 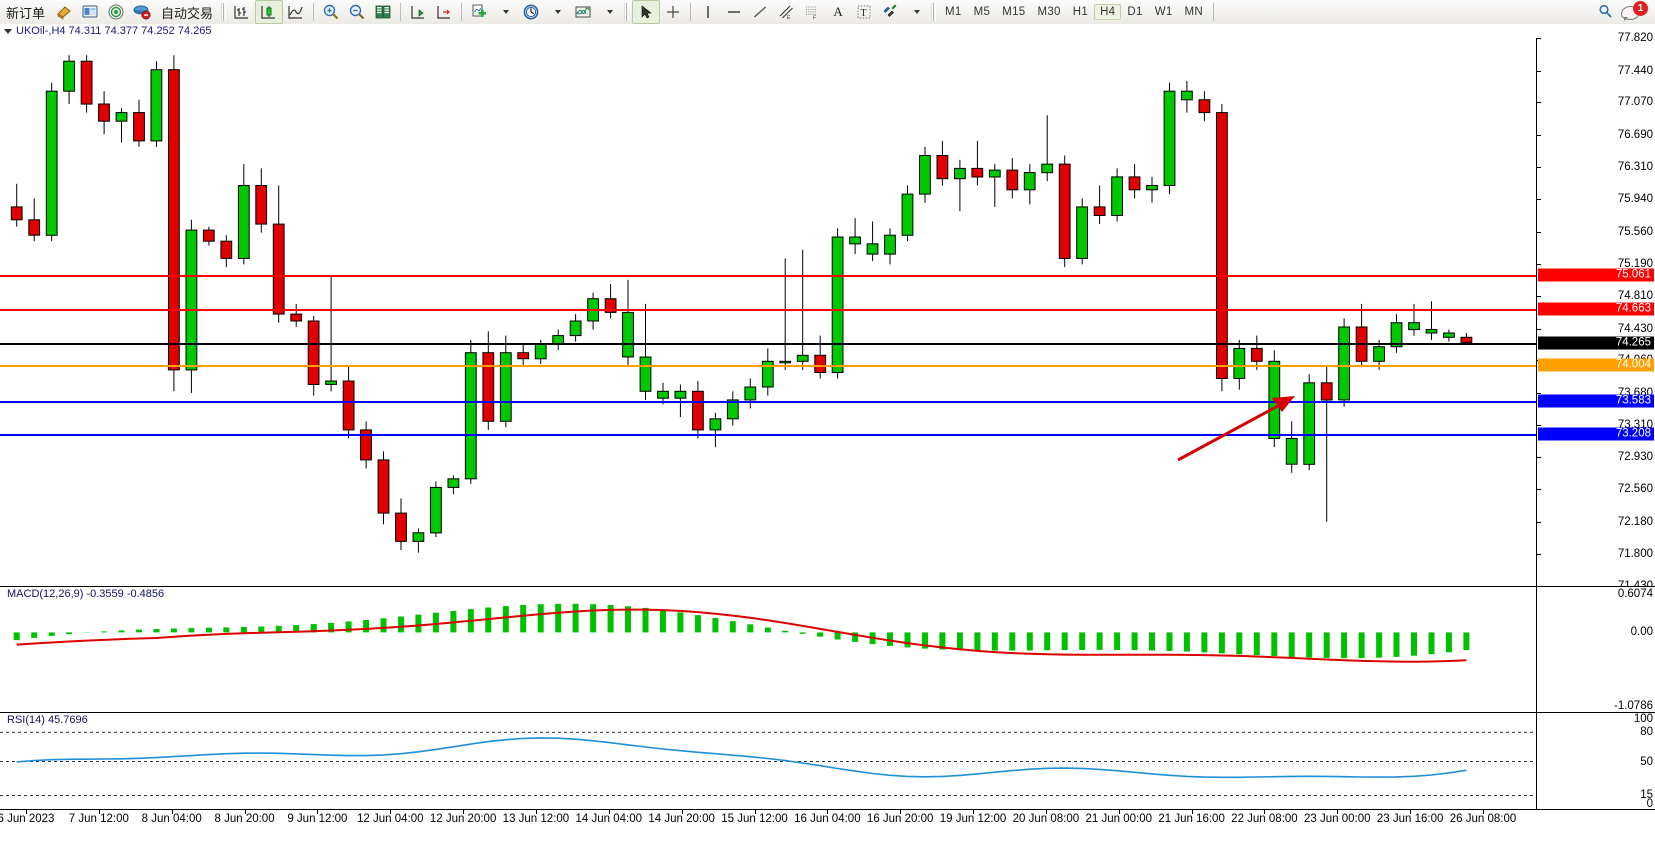 I want to click on period-clock-icon, so click(x=531, y=12).